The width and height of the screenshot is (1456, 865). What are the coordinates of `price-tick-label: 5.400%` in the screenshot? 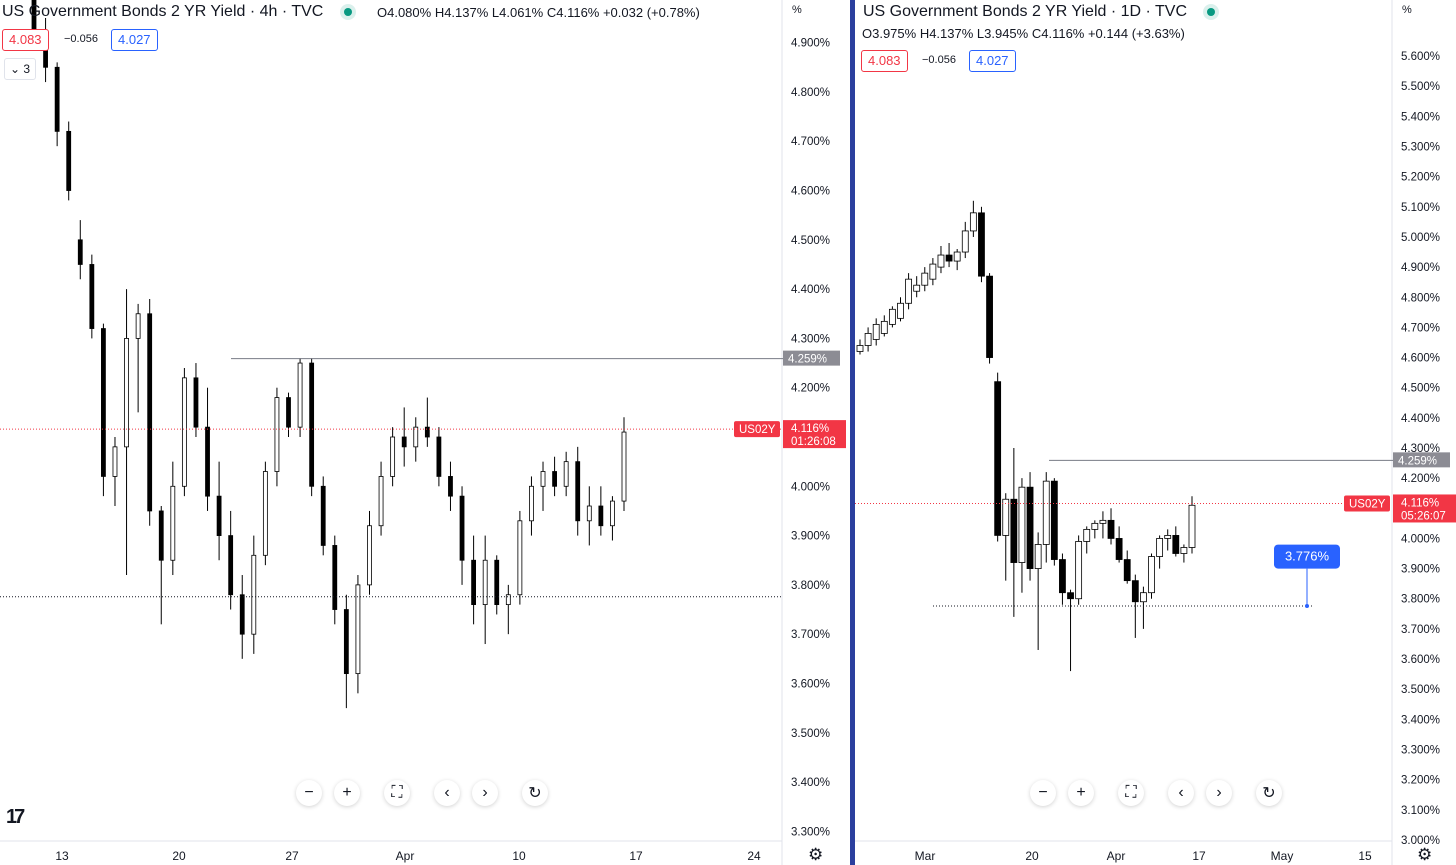 It's located at (1420, 117).